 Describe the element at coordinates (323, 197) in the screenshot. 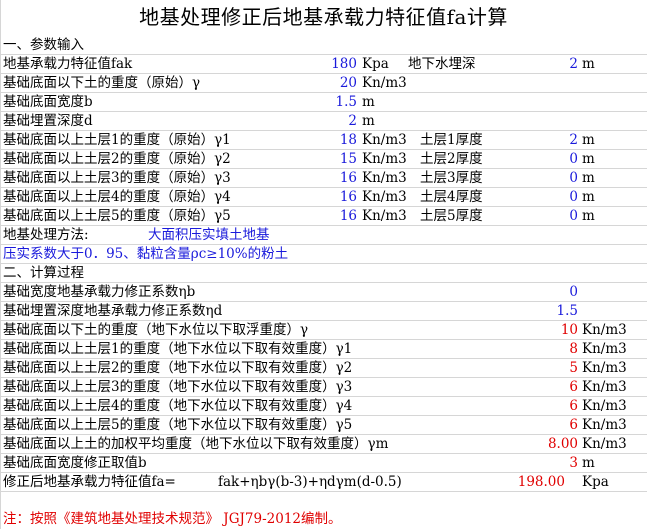

I see `row-layer4: 基础底面以上土层4的重度（原始）γ4 16 Kn/m3 土层4厚度 0 m` at that location.